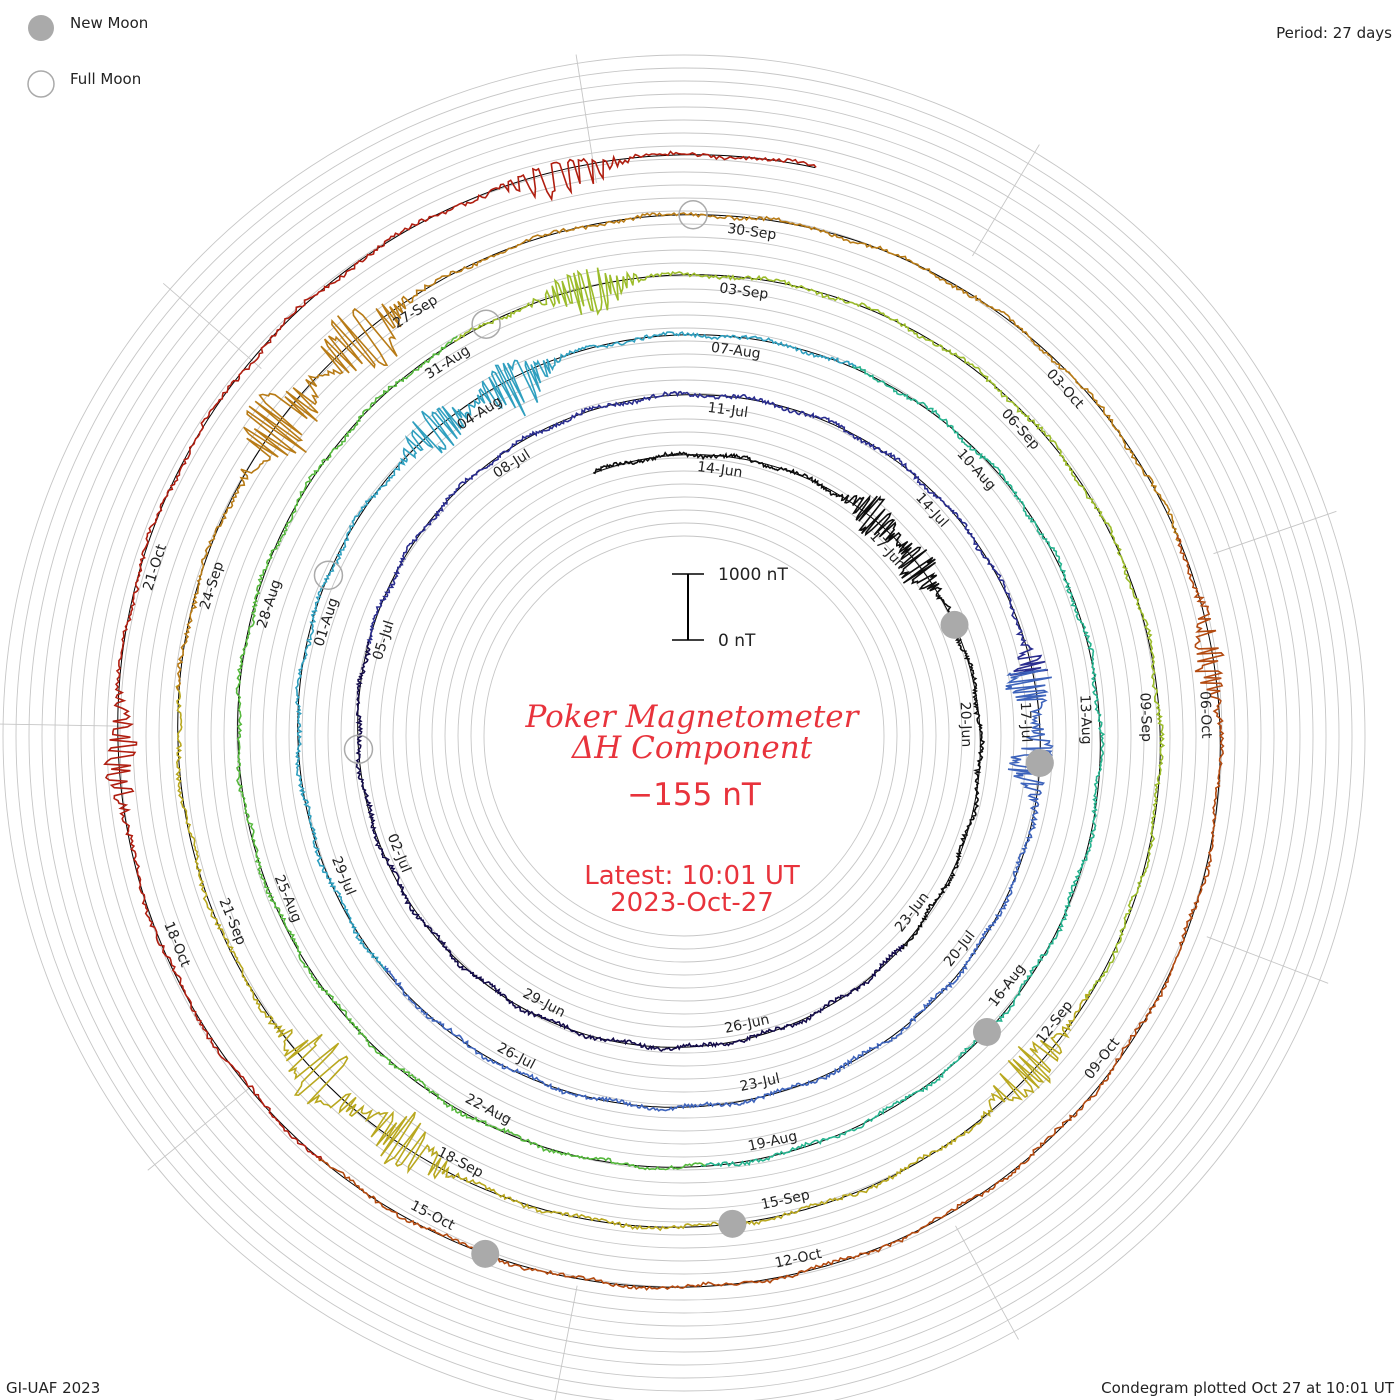  I want to click on grid-ring, so click(684, 736).